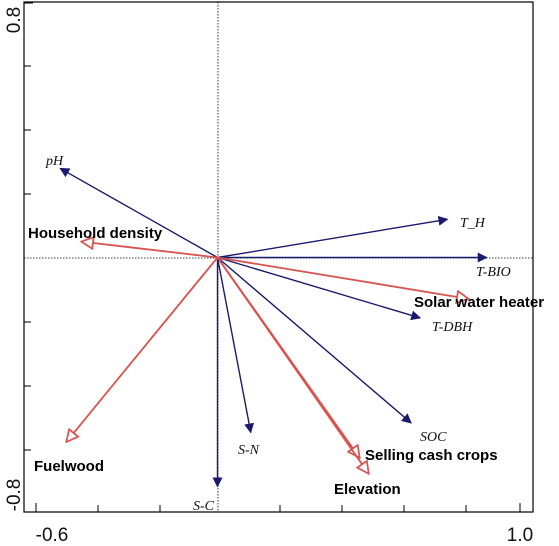  Describe the element at coordinates (343, 277) in the screenshot. I see `explanatory-arrow-solar-water-heater` at that location.